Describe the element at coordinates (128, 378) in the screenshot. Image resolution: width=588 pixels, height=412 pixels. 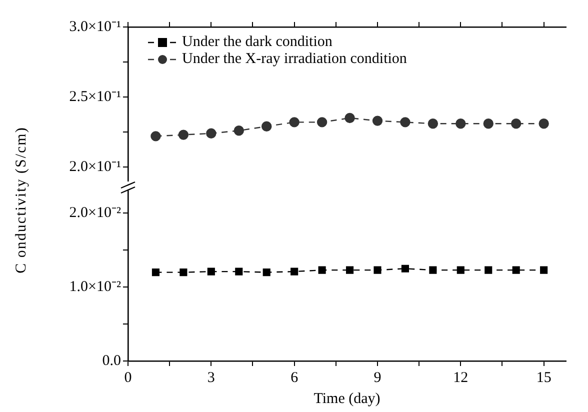
I see `x-tick-label: 0` at that location.